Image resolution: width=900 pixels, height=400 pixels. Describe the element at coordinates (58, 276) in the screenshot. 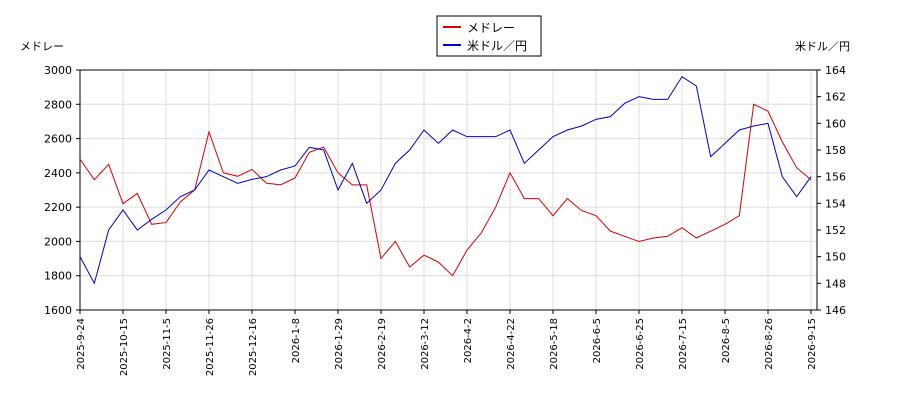

I see `y-tick-label: 1800` at that location.